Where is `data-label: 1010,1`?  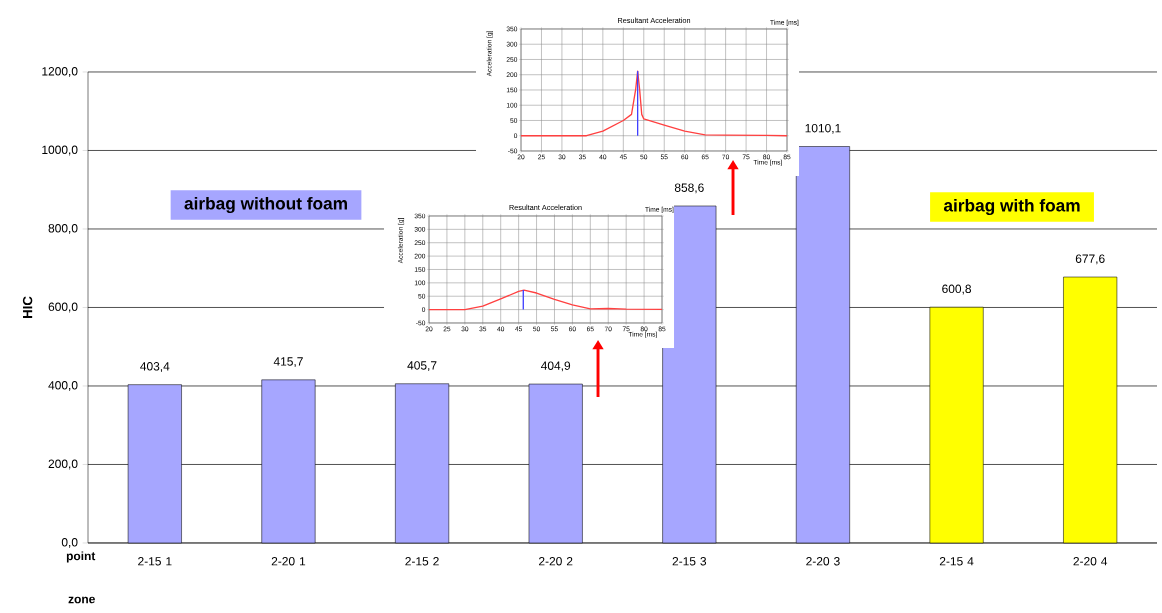
data-label: 1010,1 is located at coordinates (823, 128).